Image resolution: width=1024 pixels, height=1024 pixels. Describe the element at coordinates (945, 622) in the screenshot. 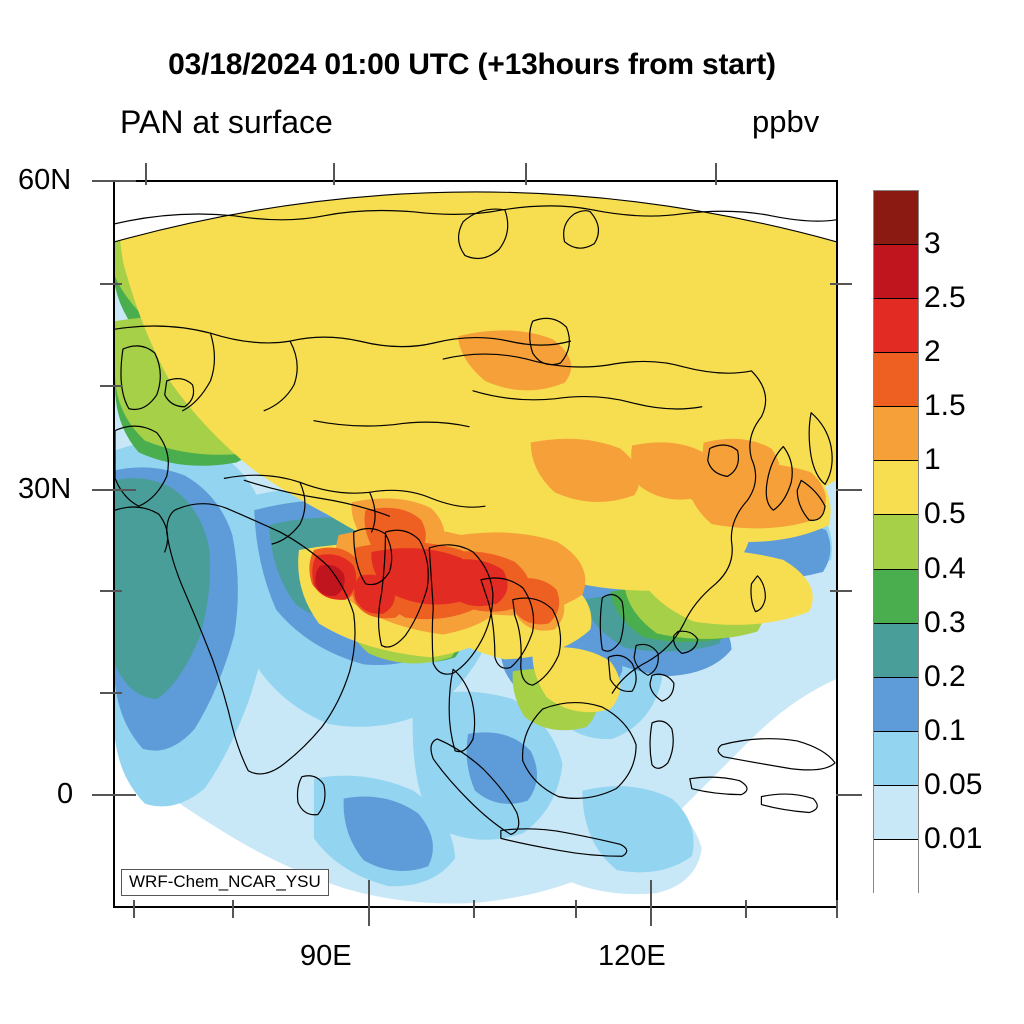

I see `colorbar-tick-label-0.3: 0.3` at that location.